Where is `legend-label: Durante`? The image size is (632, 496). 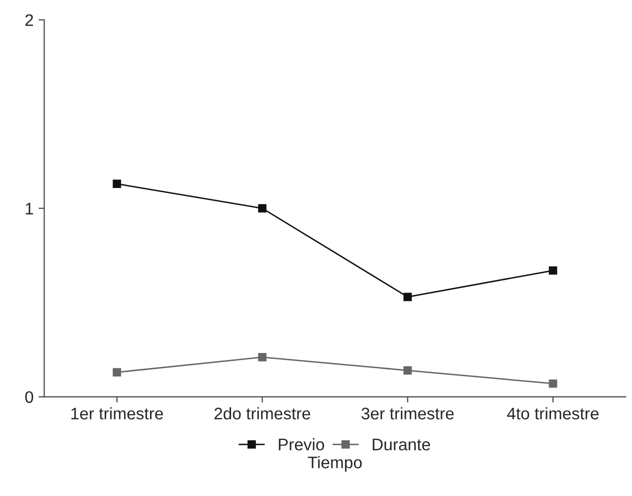
legend-label: Durante is located at coordinates (401, 444).